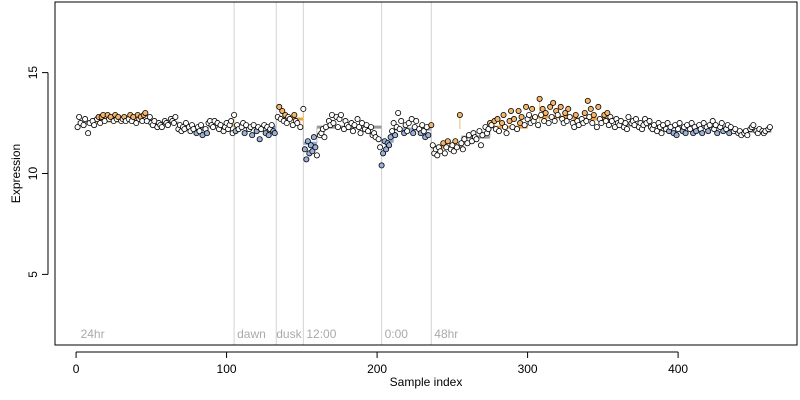 Image resolution: width=800 pixels, height=400 pixels. I want to click on x-tick-label-0: 0, so click(76, 369).